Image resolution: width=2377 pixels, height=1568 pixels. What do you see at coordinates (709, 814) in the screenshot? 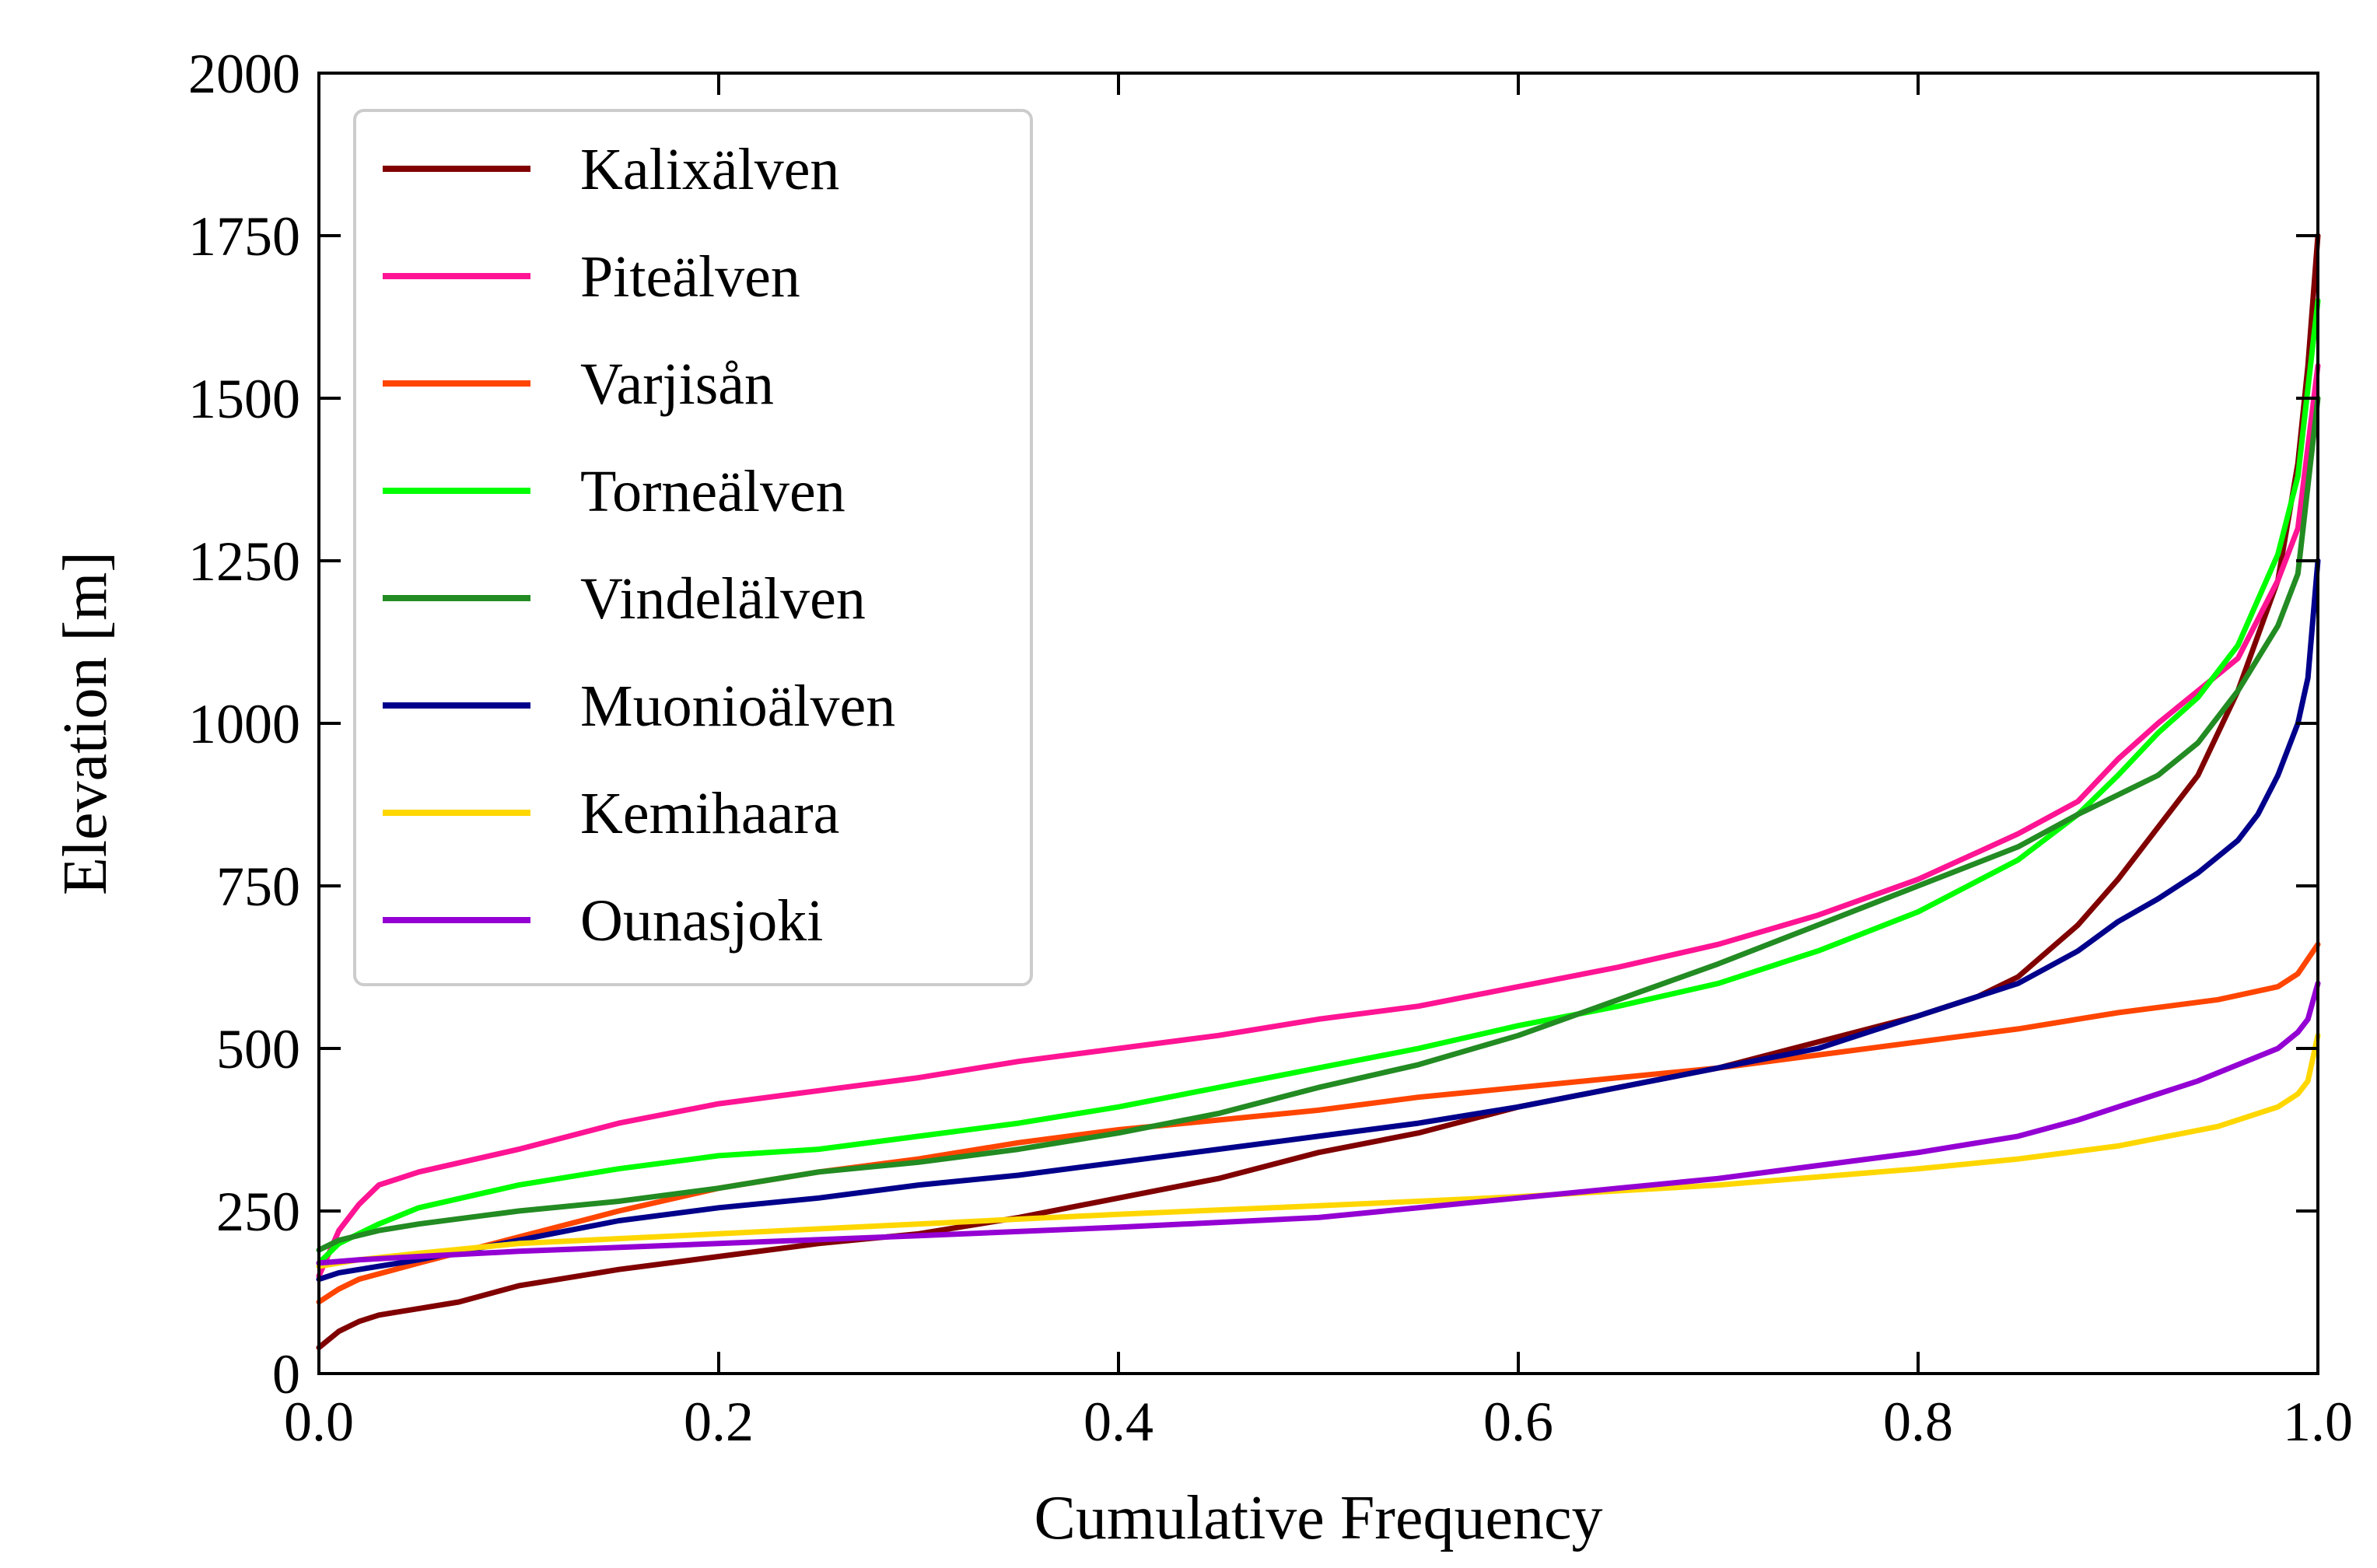
I see `legend-label-6: Kemihaara` at bounding box center [709, 814].